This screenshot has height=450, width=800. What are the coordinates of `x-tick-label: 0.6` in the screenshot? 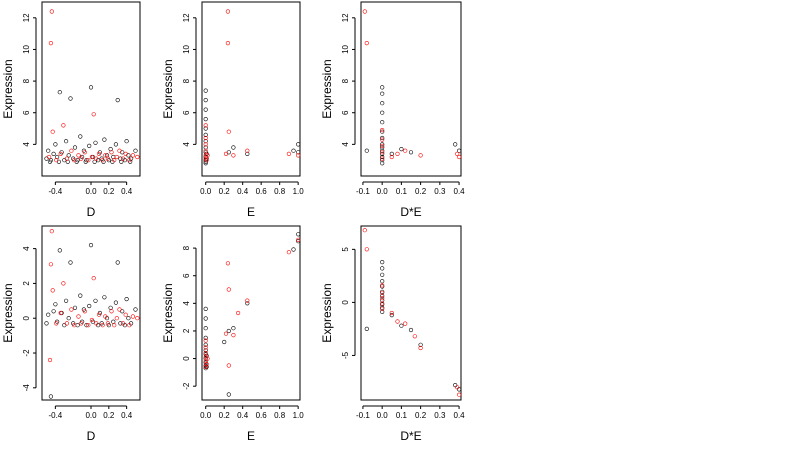 It's located at (262, 415).